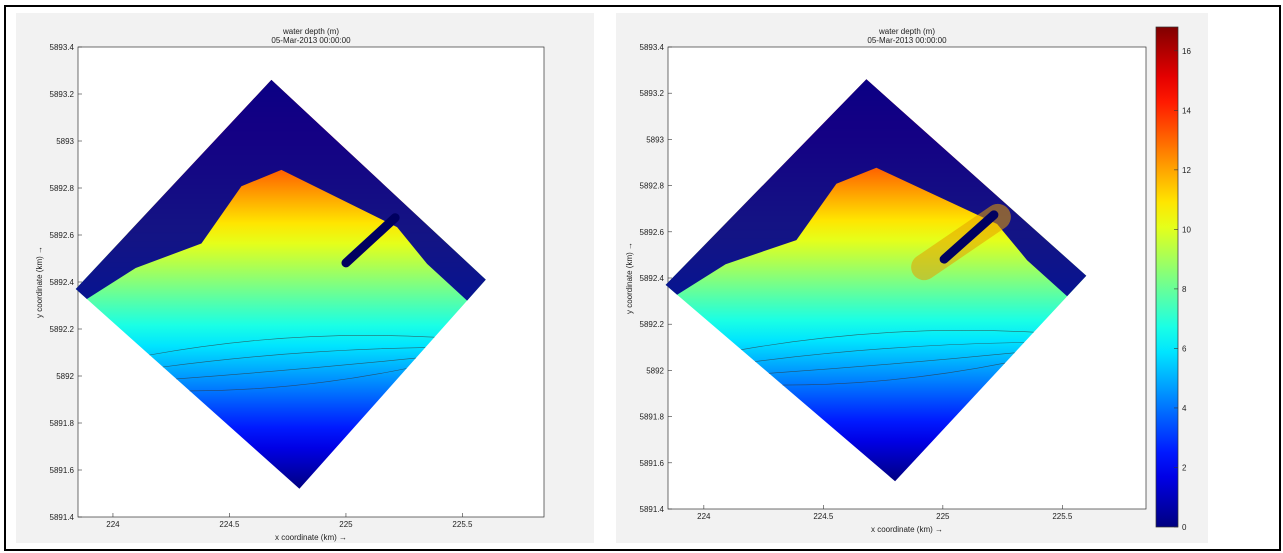 This screenshot has height=553, width=1283. I want to click on colorbar-tick-label: 2, so click(1184, 467).